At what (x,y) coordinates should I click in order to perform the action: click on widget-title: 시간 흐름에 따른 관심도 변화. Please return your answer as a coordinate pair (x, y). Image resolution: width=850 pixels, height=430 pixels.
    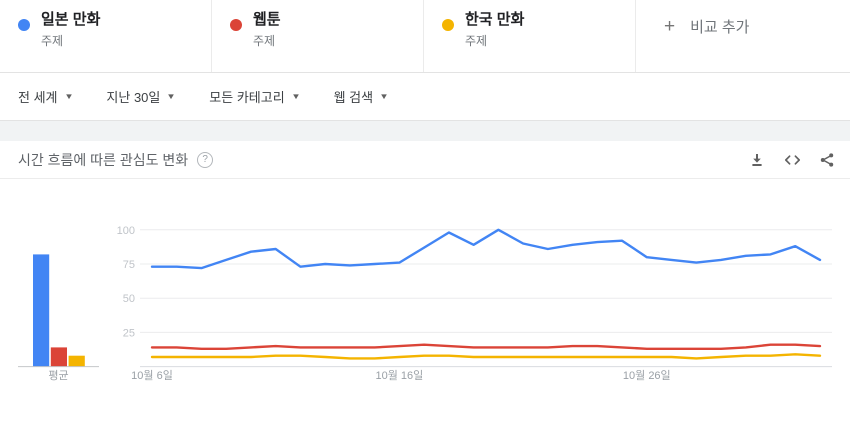
    Looking at the image, I should click on (103, 159).